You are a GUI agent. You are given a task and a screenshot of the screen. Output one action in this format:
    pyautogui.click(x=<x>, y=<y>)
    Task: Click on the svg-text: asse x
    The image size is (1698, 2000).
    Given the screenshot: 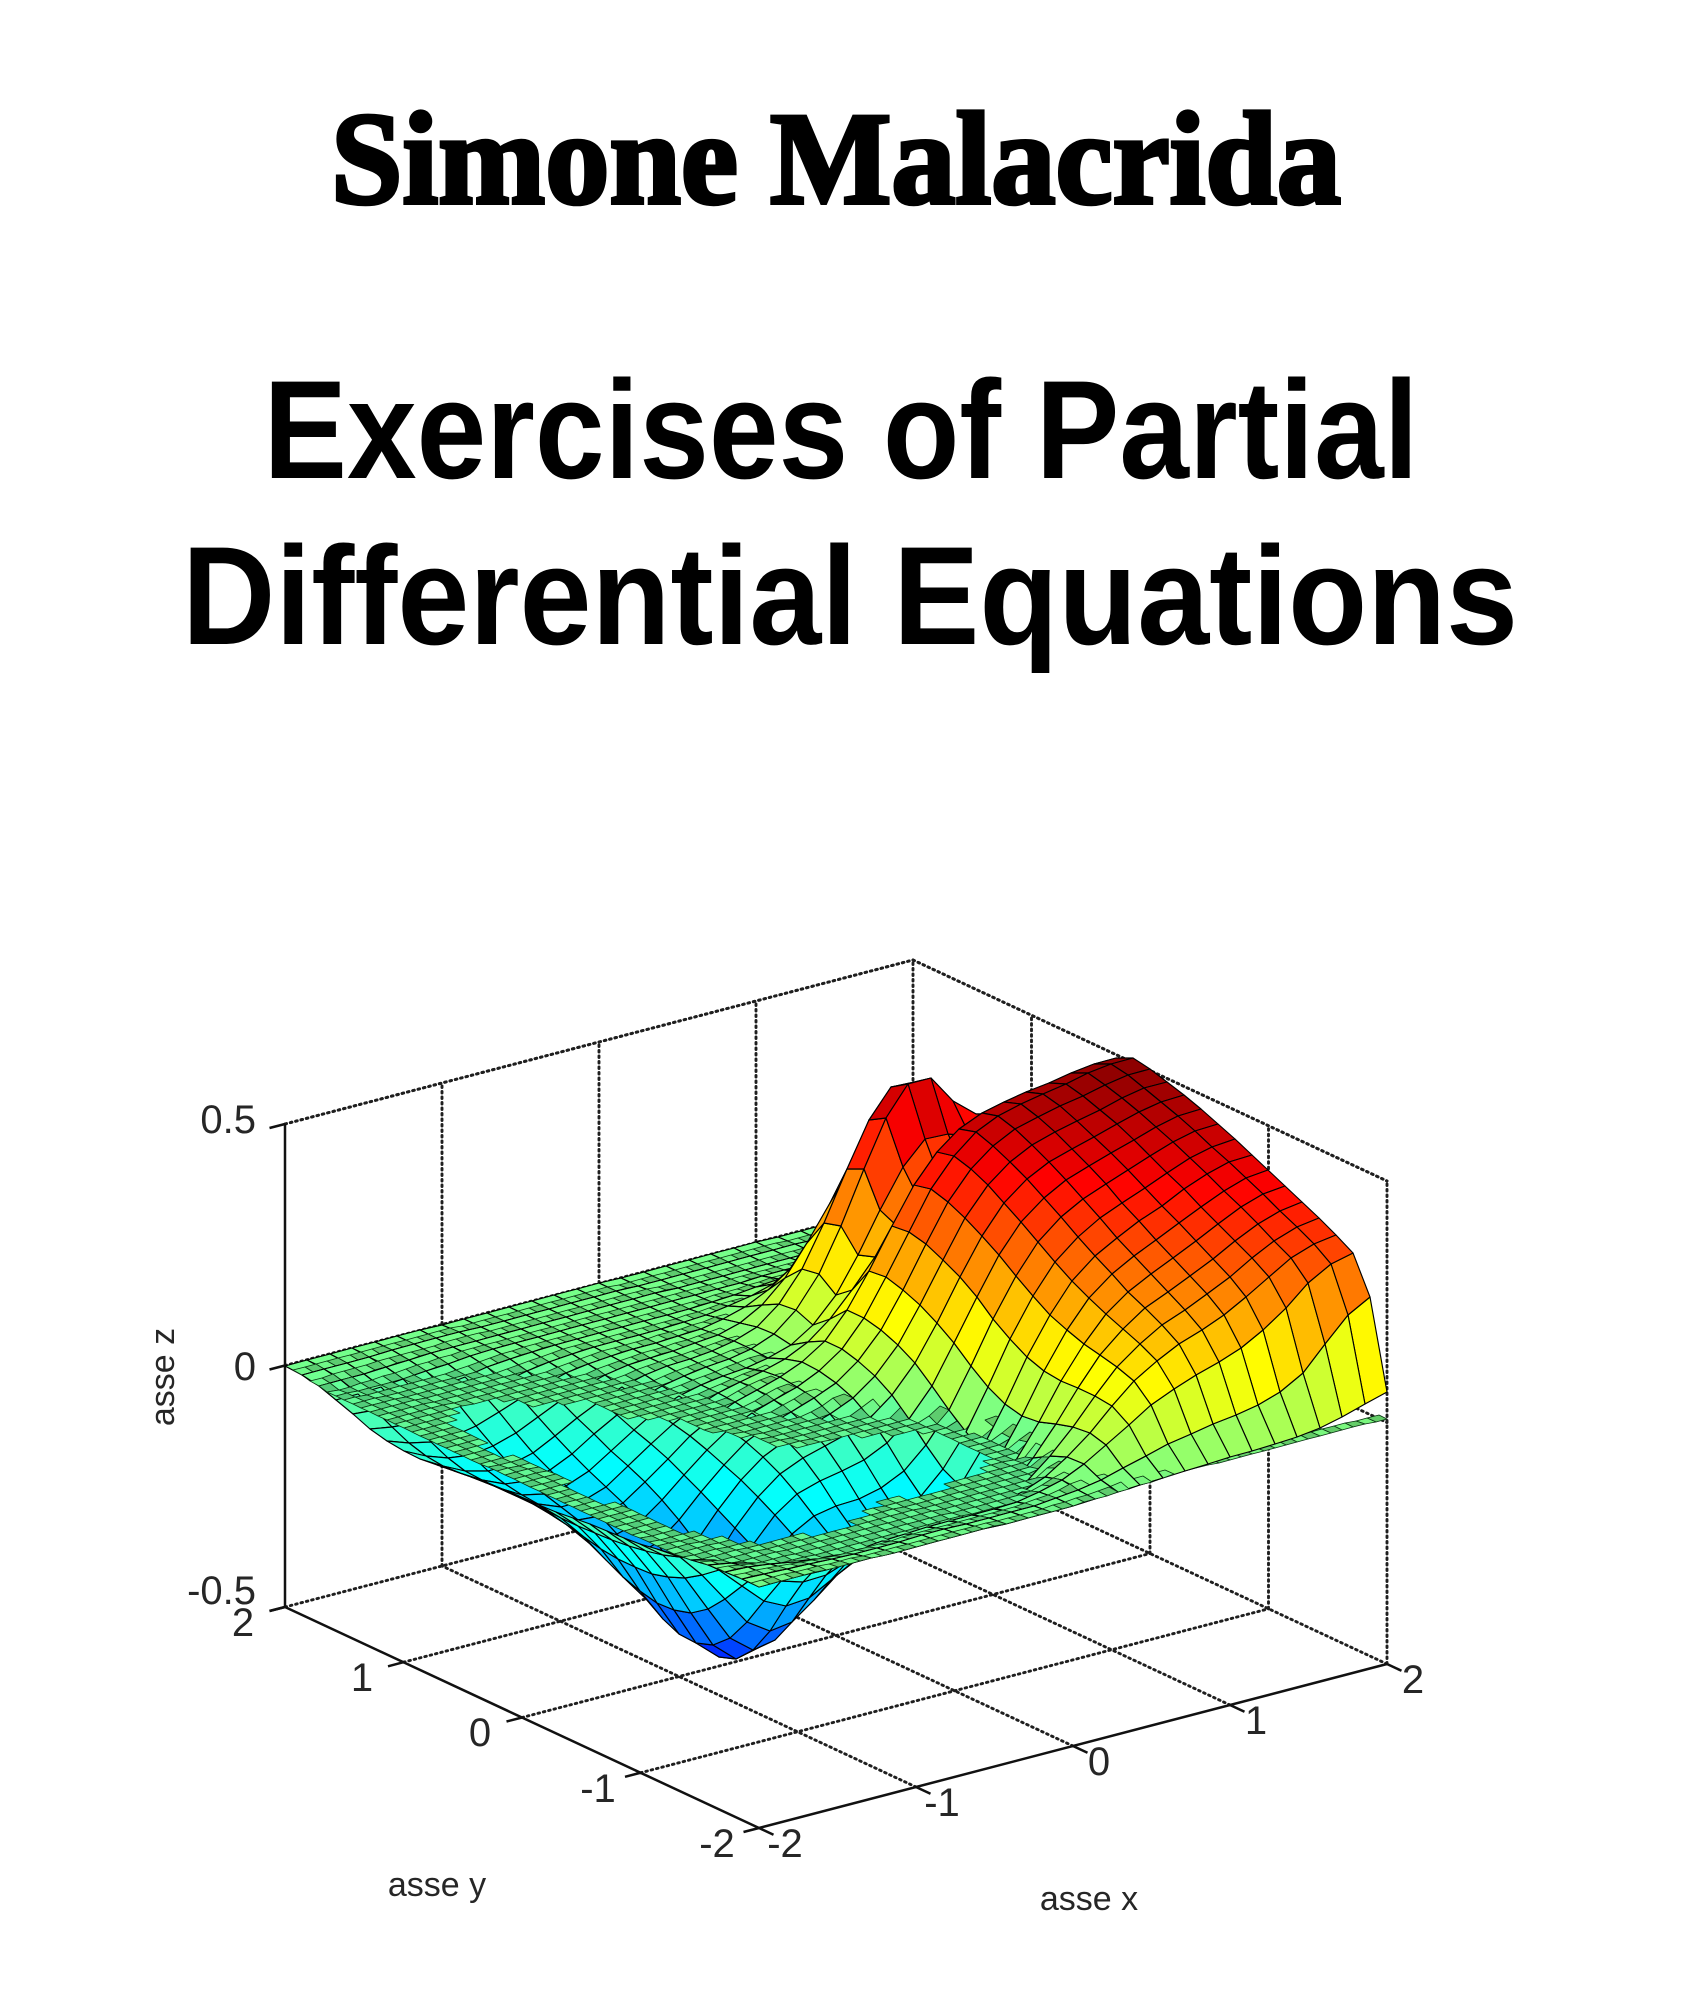 What is the action you would take?
    pyautogui.click(x=1089, y=1899)
    